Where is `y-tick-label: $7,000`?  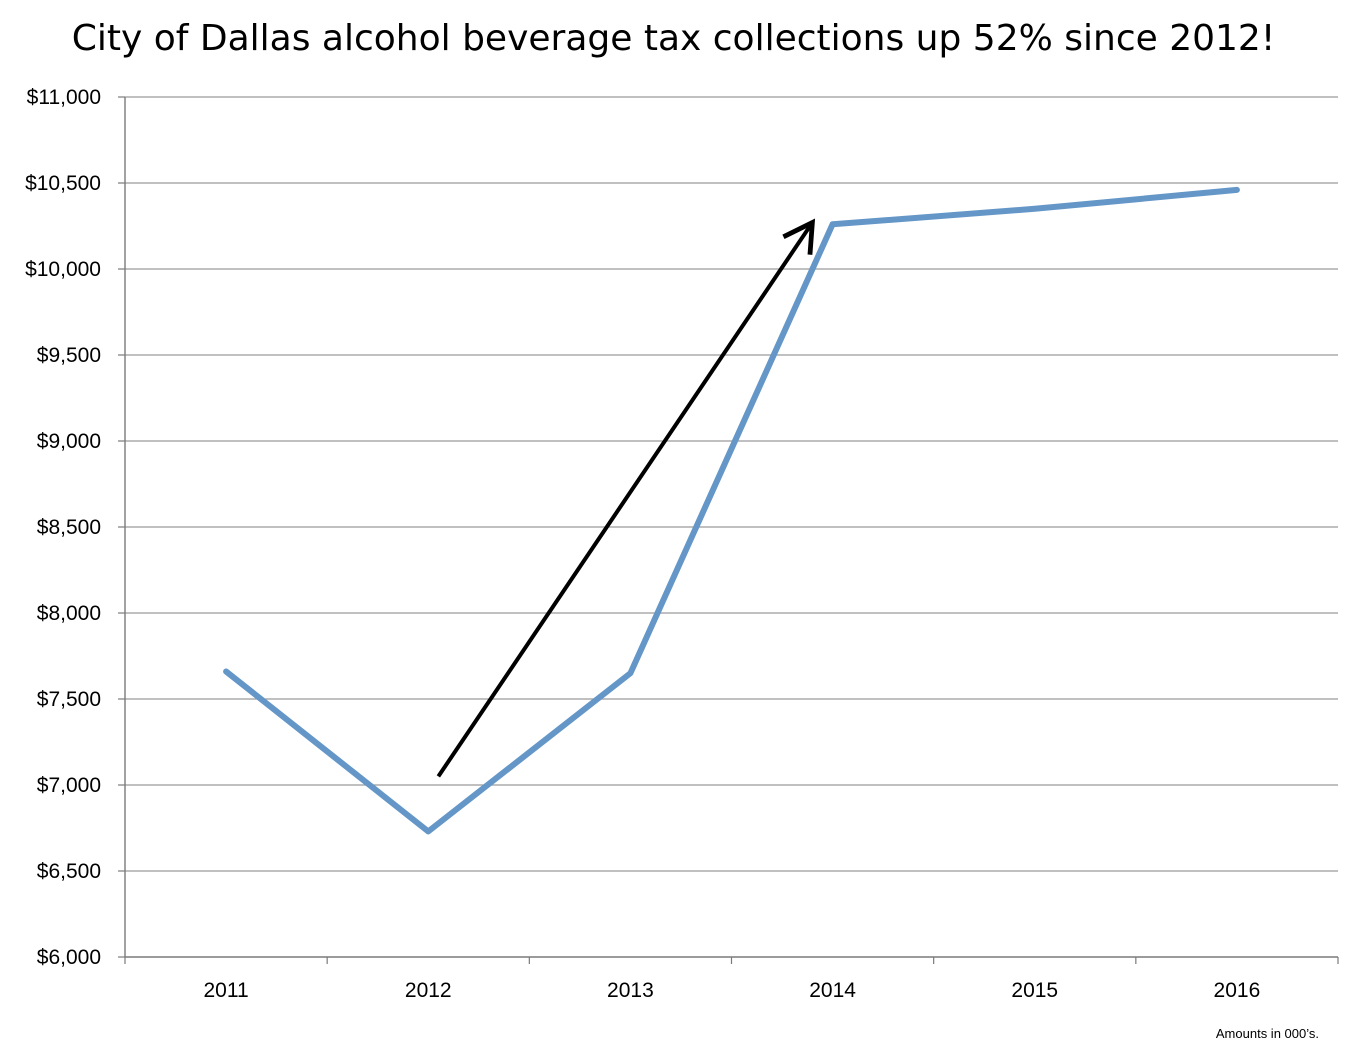
y-tick-label: $7,000 is located at coordinates (69, 785).